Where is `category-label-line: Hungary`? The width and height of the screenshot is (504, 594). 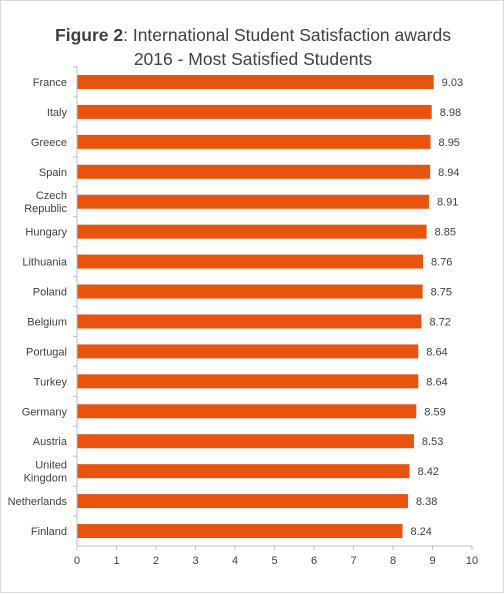
category-label-line: Hungary is located at coordinates (46, 233).